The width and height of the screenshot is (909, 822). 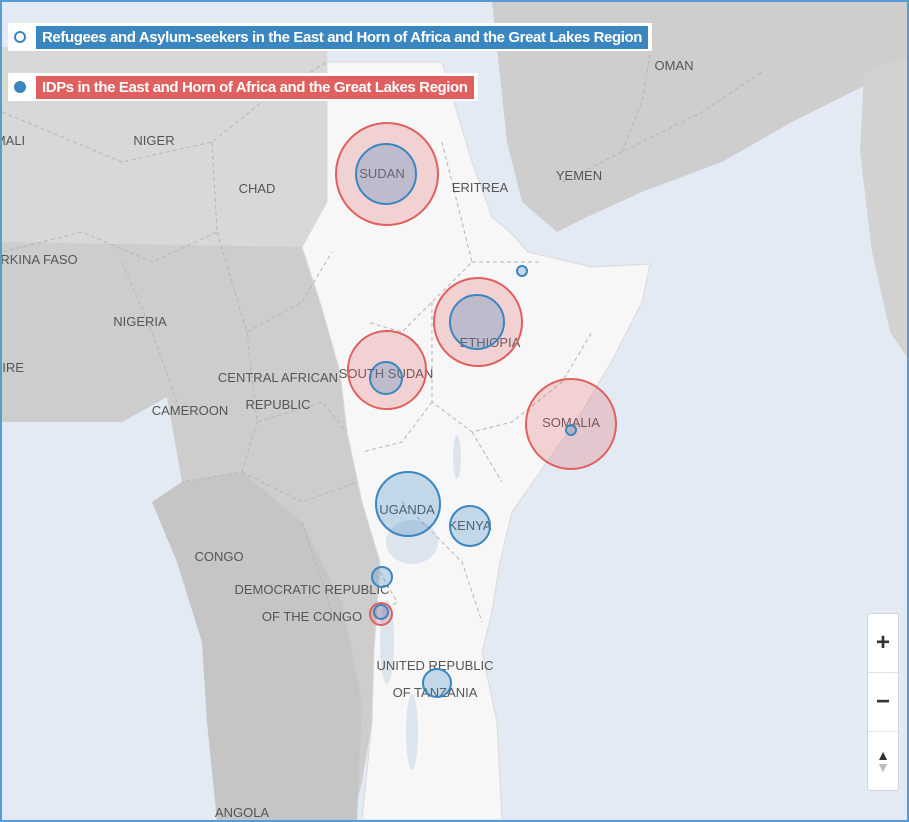 I want to click on zoom-out-button: −, so click(x=883, y=701).